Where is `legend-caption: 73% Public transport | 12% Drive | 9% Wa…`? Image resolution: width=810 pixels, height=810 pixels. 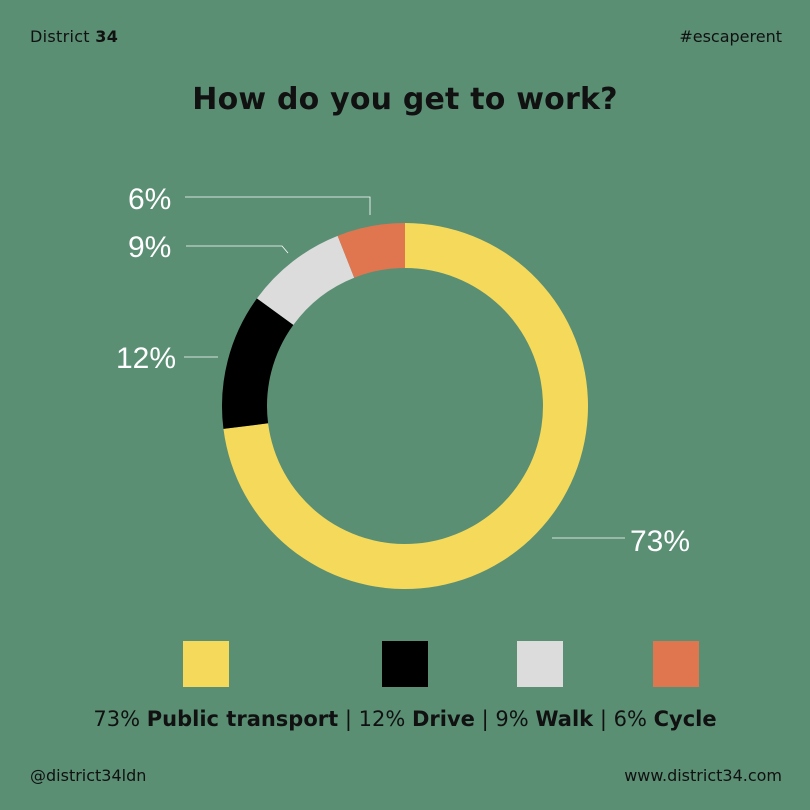
legend-caption: 73% Public transport | 12% Drive | 9% Wa… is located at coordinates (405, 719).